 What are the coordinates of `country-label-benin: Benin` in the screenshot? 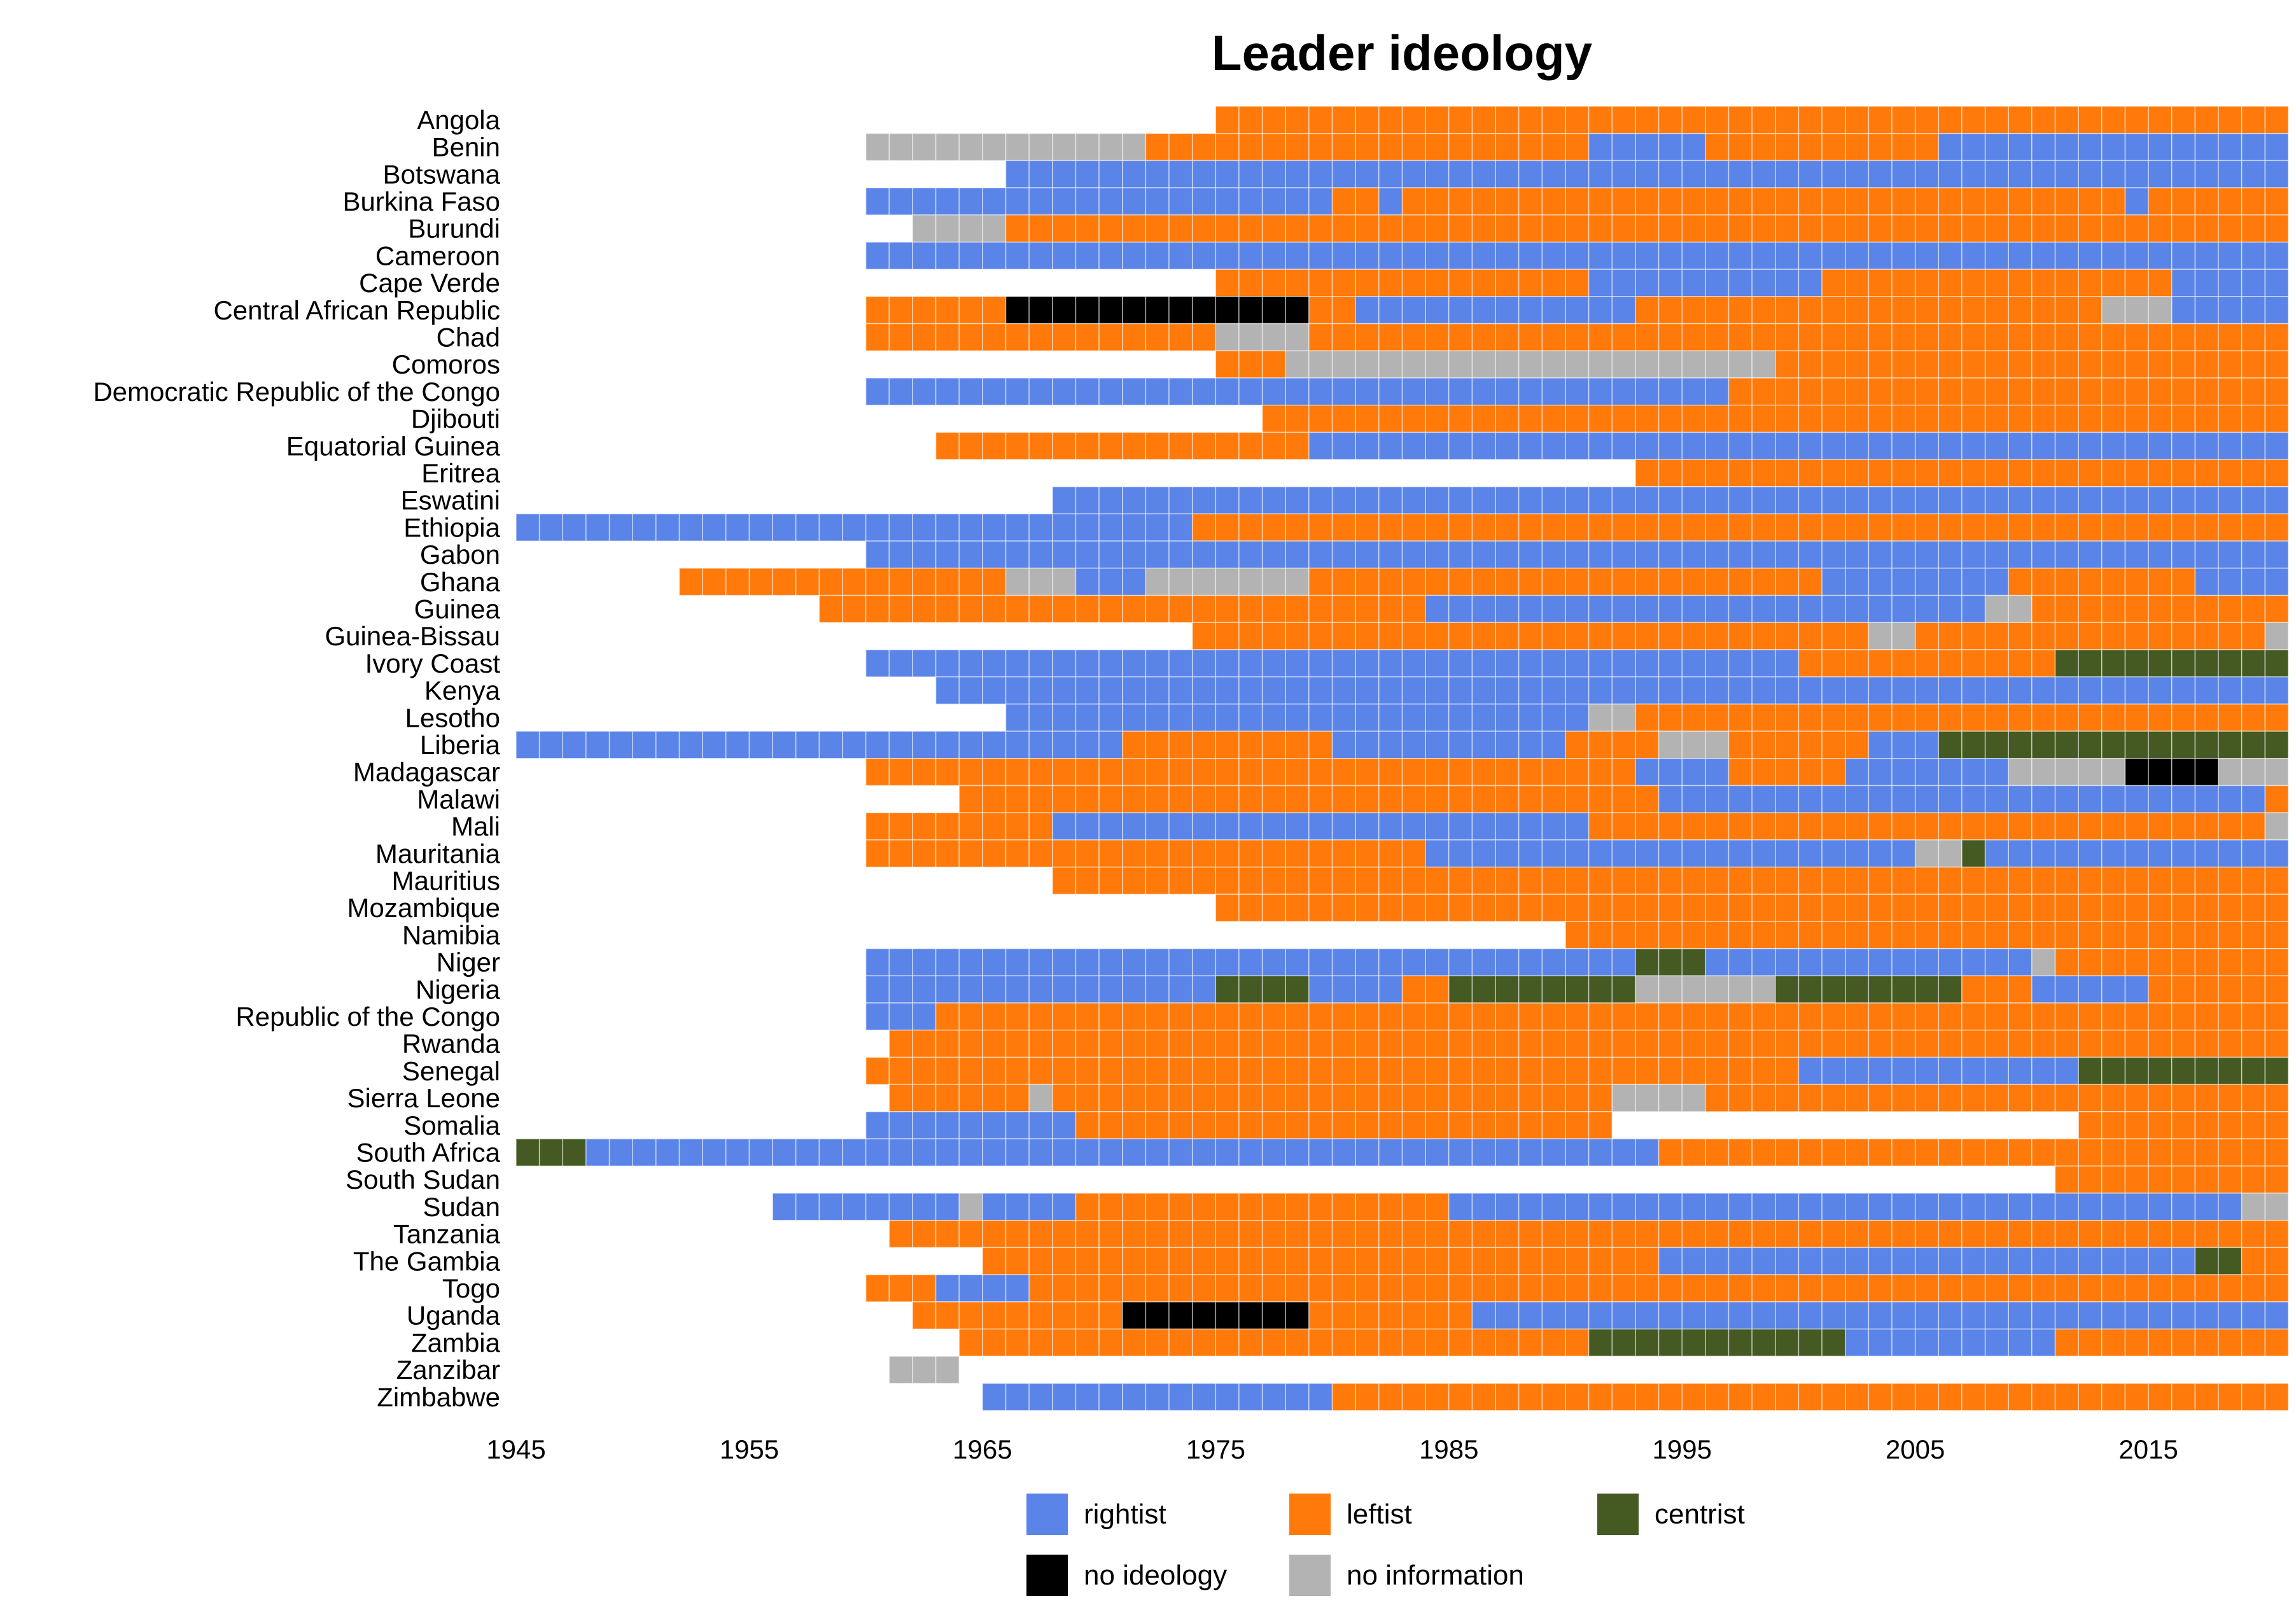 It's located at (466, 147).